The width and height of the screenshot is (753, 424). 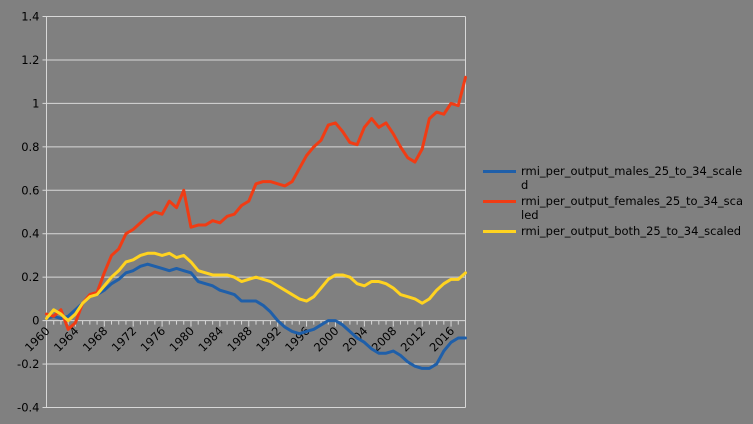 What do you see at coordinates (30, 60) in the screenshot?
I see `y-tick-label-1: 1.2` at bounding box center [30, 60].